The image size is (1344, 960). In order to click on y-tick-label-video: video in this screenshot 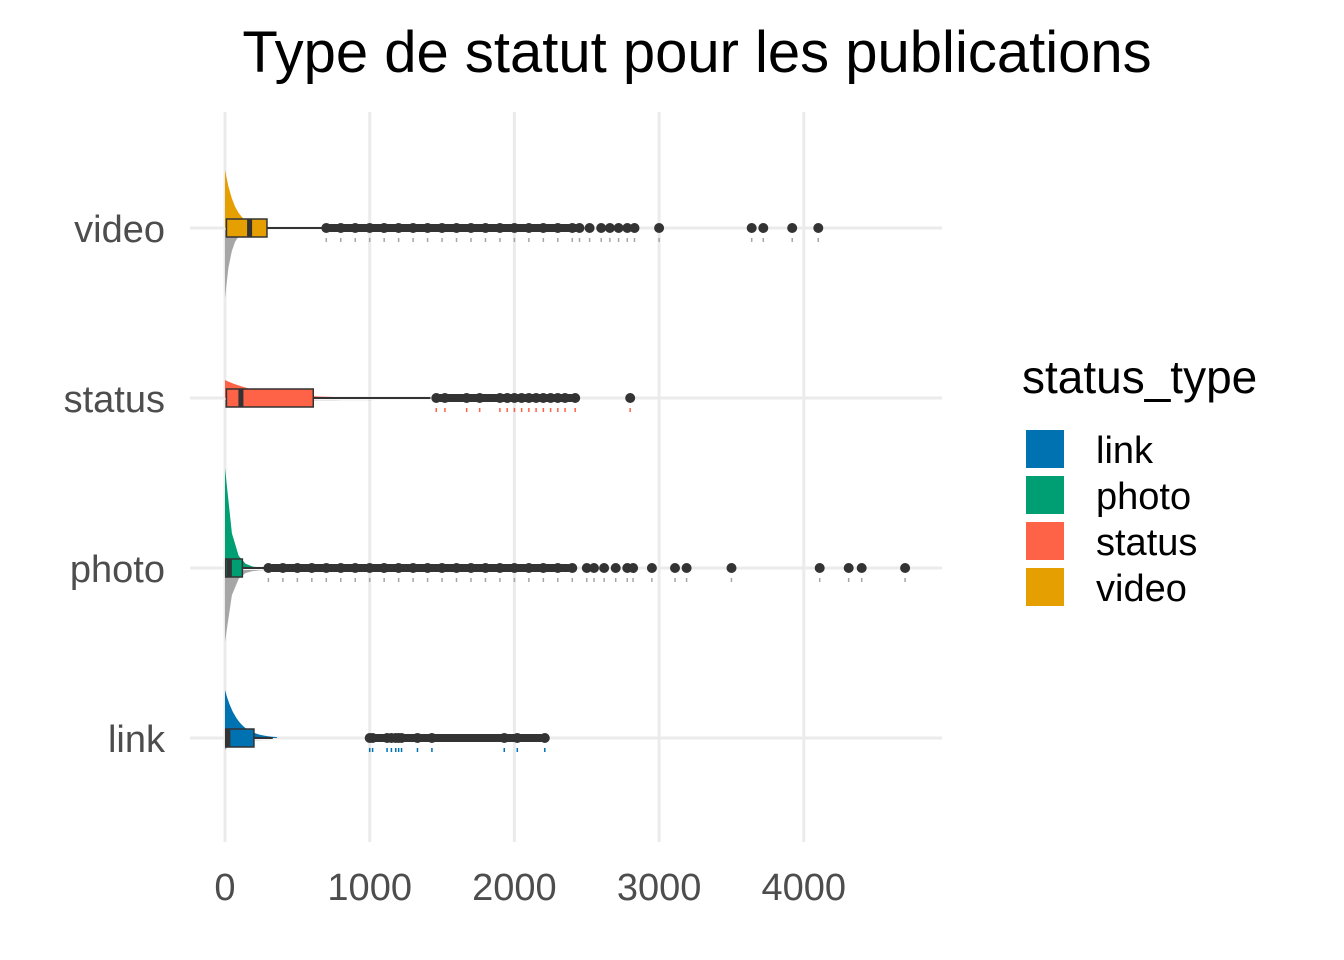, I will do `click(119, 230)`.